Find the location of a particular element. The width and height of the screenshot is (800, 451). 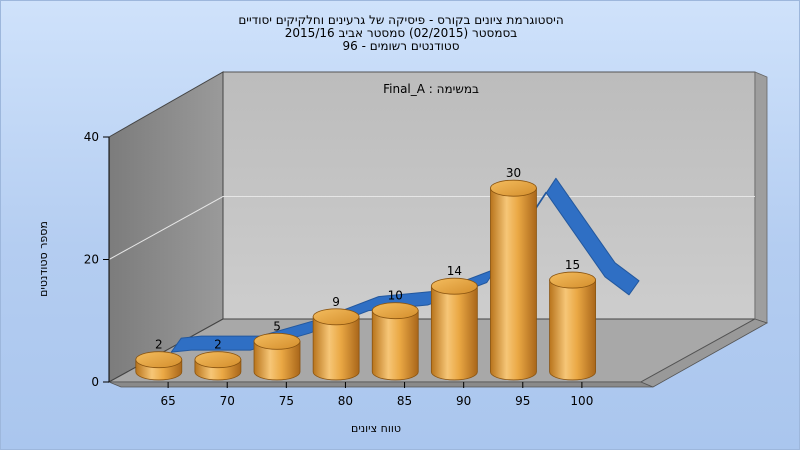

bar: 10 is located at coordinates (395, 335).